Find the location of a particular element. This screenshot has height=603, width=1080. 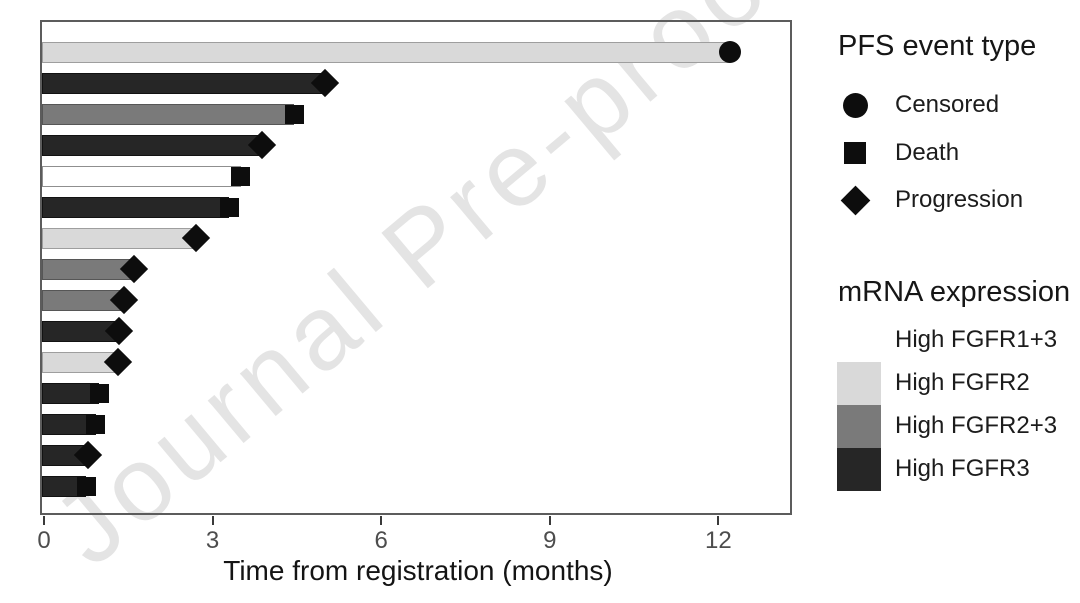

mrna-legend-item-label: High FGFR2 is located at coordinates (962, 382).